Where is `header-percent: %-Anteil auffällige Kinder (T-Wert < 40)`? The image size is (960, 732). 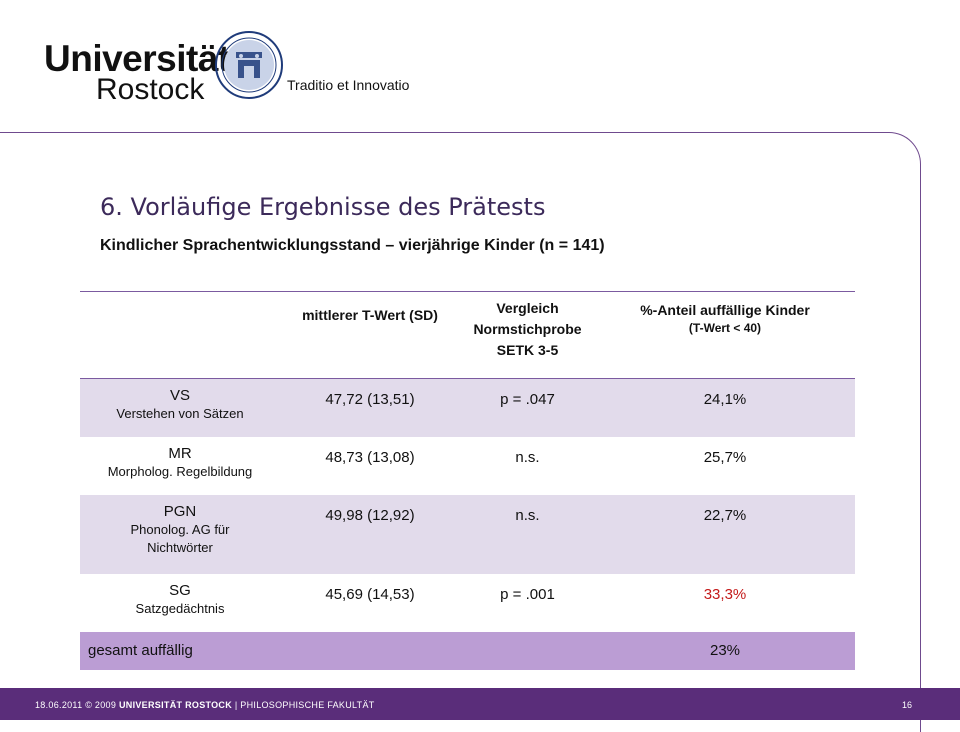
header-percent: %-Anteil auffällige Kinder (T-Wert < 40) is located at coordinates (725, 335).